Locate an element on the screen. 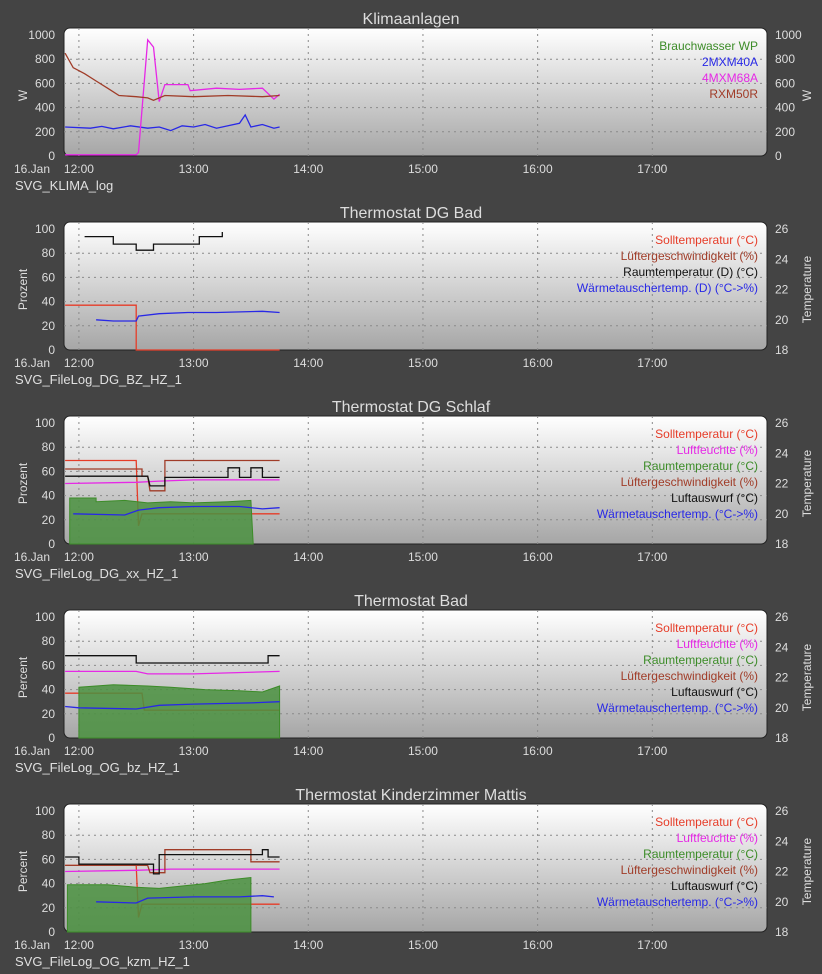 The image size is (822, 974). x-tick-label: 16:00 is located at coordinates (538, 557).